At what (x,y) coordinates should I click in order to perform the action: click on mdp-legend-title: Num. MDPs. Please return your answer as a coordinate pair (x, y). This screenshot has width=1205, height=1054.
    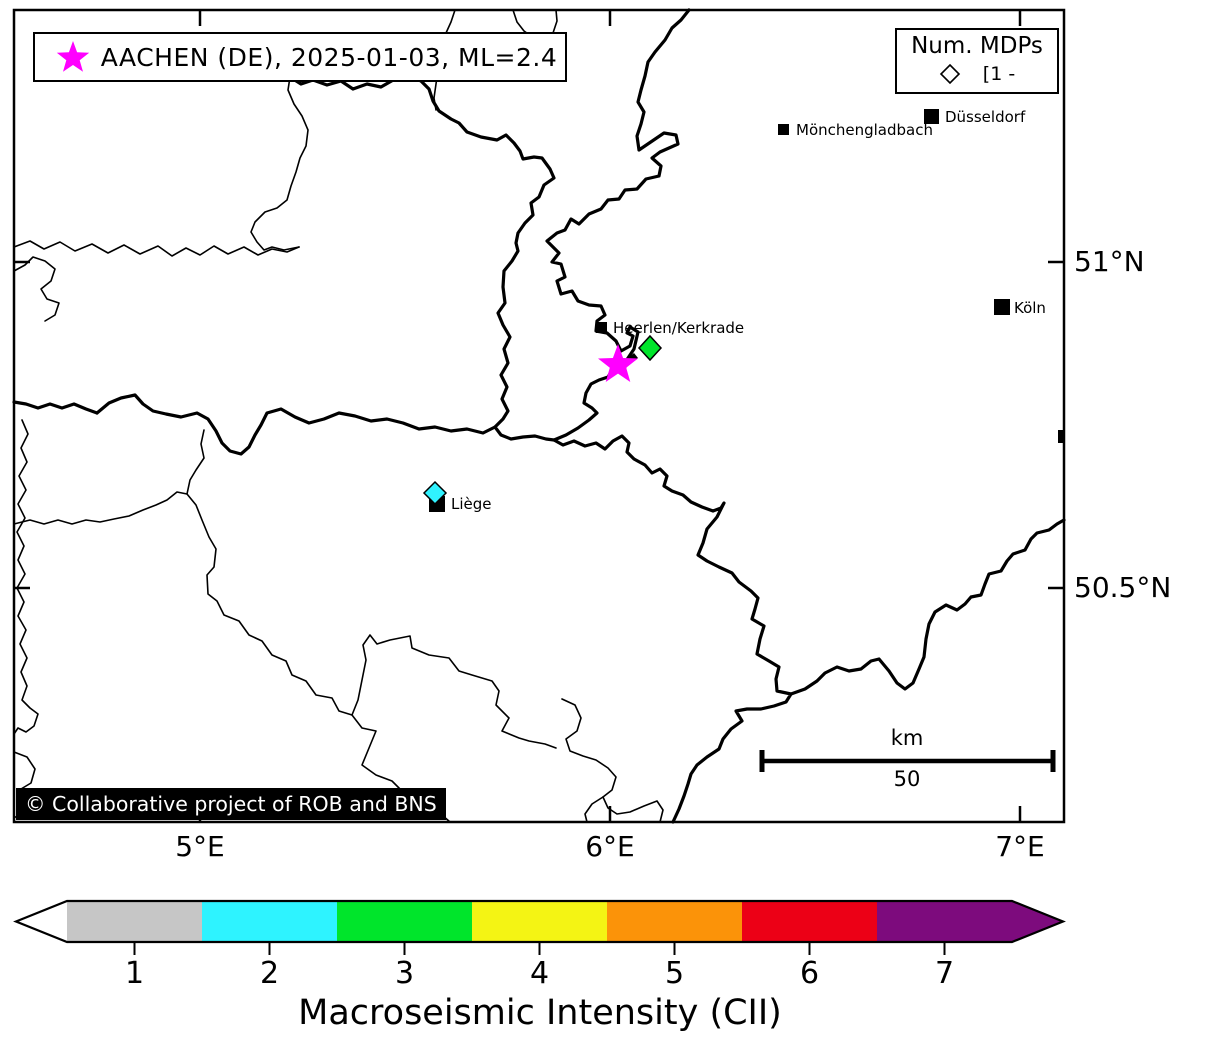
    Looking at the image, I should click on (977, 46).